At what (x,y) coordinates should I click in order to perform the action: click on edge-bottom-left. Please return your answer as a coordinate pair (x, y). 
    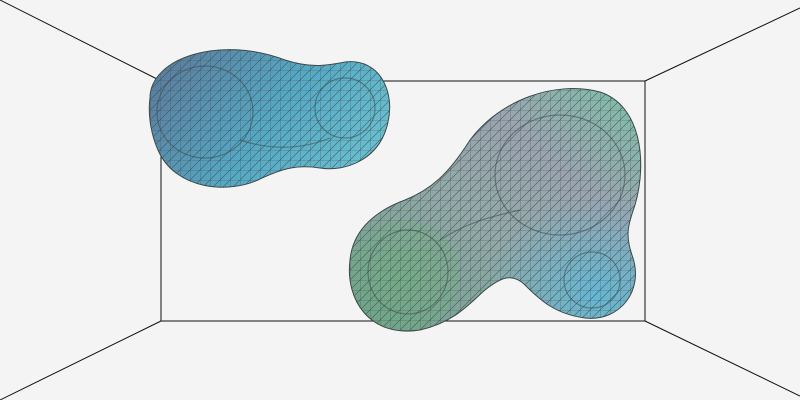
    Looking at the image, I should click on (81, 360).